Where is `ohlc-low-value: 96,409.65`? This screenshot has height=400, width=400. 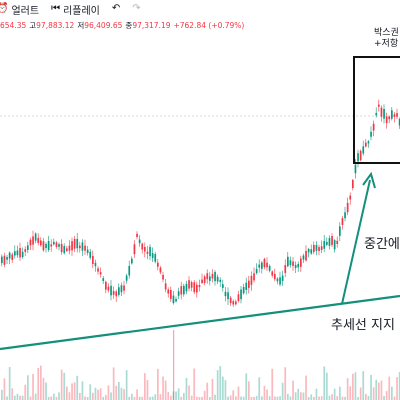
ohlc-low-value: 96,409.65 is located at coordinates (103, 25).